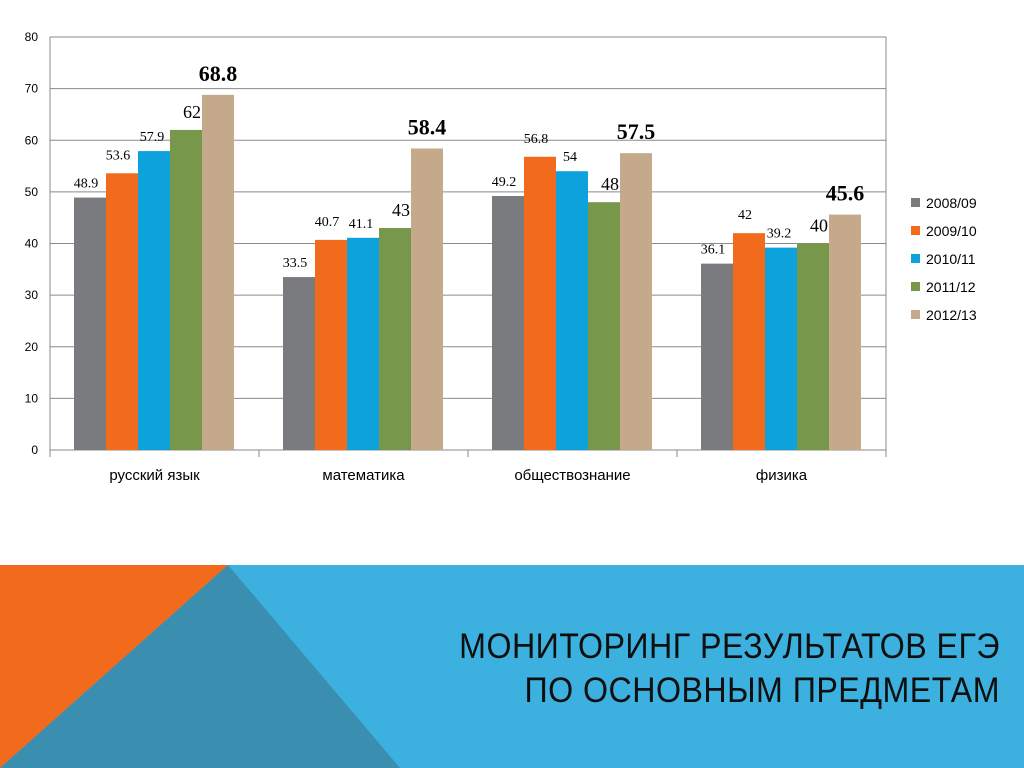  I want to click on y-tick-label: 80, so click(32, 37).